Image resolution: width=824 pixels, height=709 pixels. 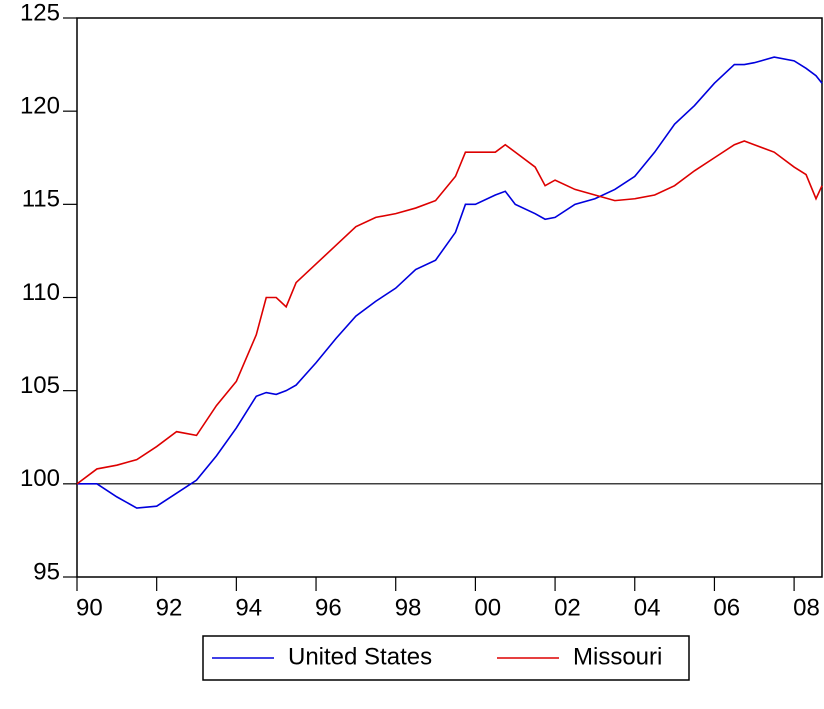 I want to click on x-tick-label: 92, so click(x=169, y=607).